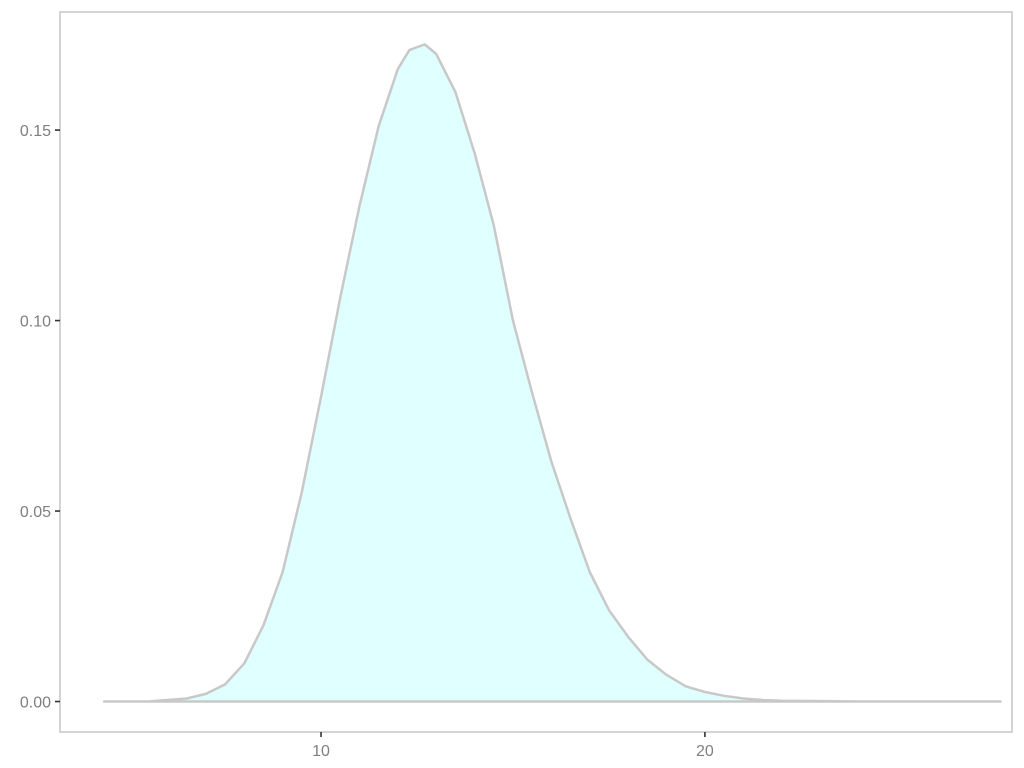 The height and width of the screenshot is (768, 1024). What do you see at coordinates (321, 751) in the screenshot?
I see `x-tick-label: 10` at bounding box center [321, 751].